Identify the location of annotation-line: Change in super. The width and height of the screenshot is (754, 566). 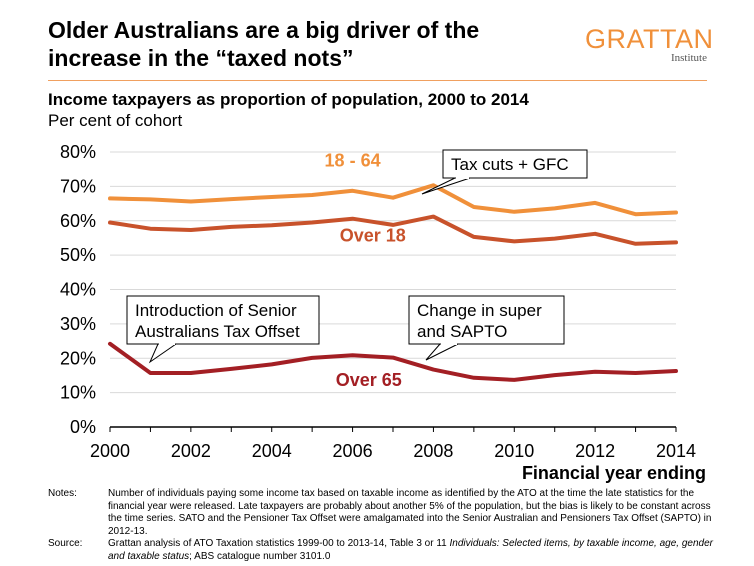
(479, 310).